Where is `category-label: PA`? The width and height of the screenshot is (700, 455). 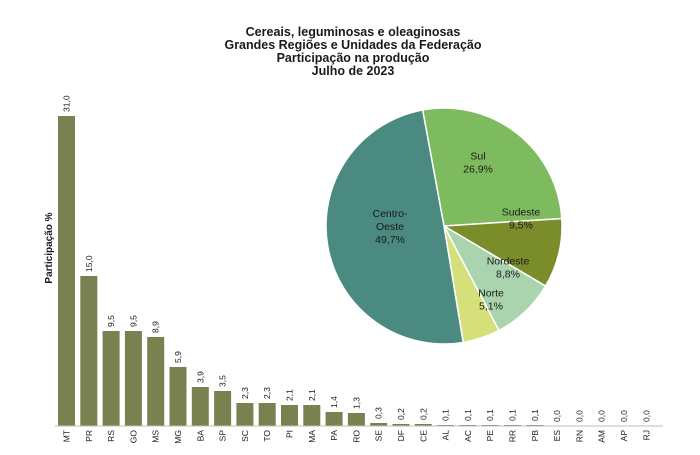 category-label: PA is located at coordinates (334, 435).